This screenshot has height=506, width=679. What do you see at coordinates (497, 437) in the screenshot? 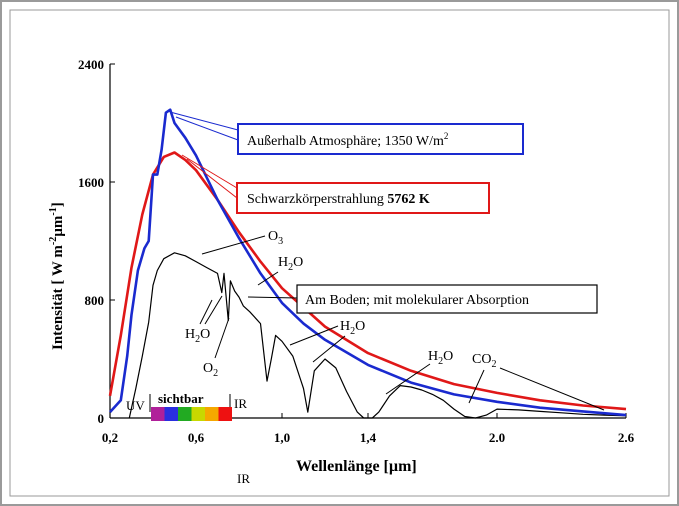
I see `x-tick-label: 2.0` at bounding box center [497, 437].